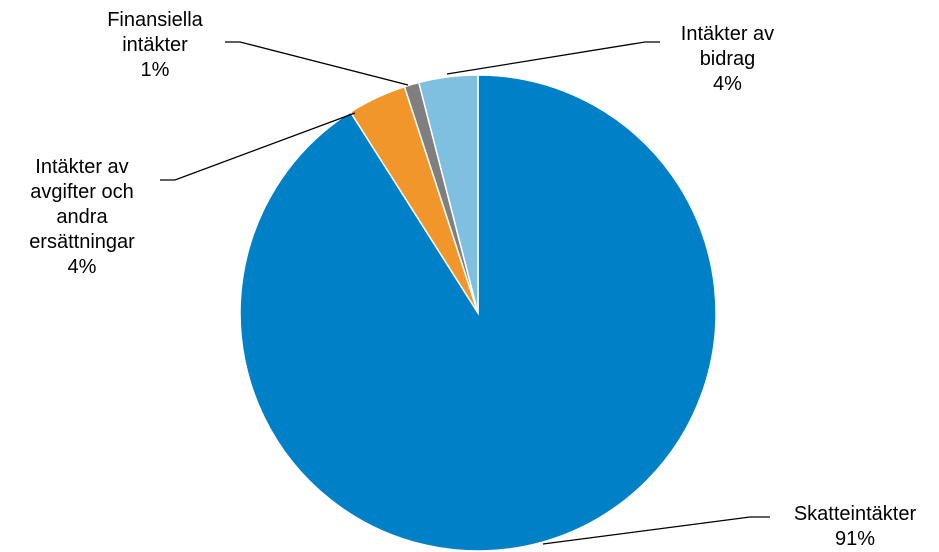 This screenshot has height=552, width=939. Describe the element at coordinates (448, 194) in the screenshot. I see `pie-slice` at that location.